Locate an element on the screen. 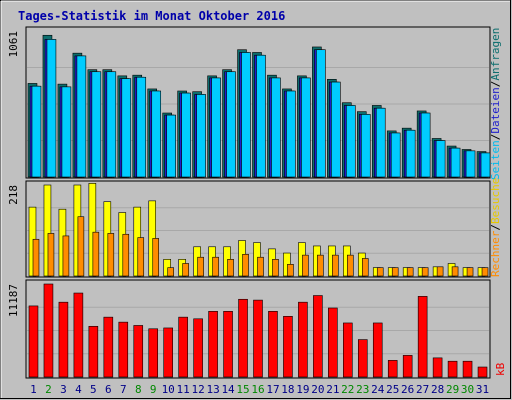  x-tick-label-day-15: 15 is located at coordinates (242, 389).